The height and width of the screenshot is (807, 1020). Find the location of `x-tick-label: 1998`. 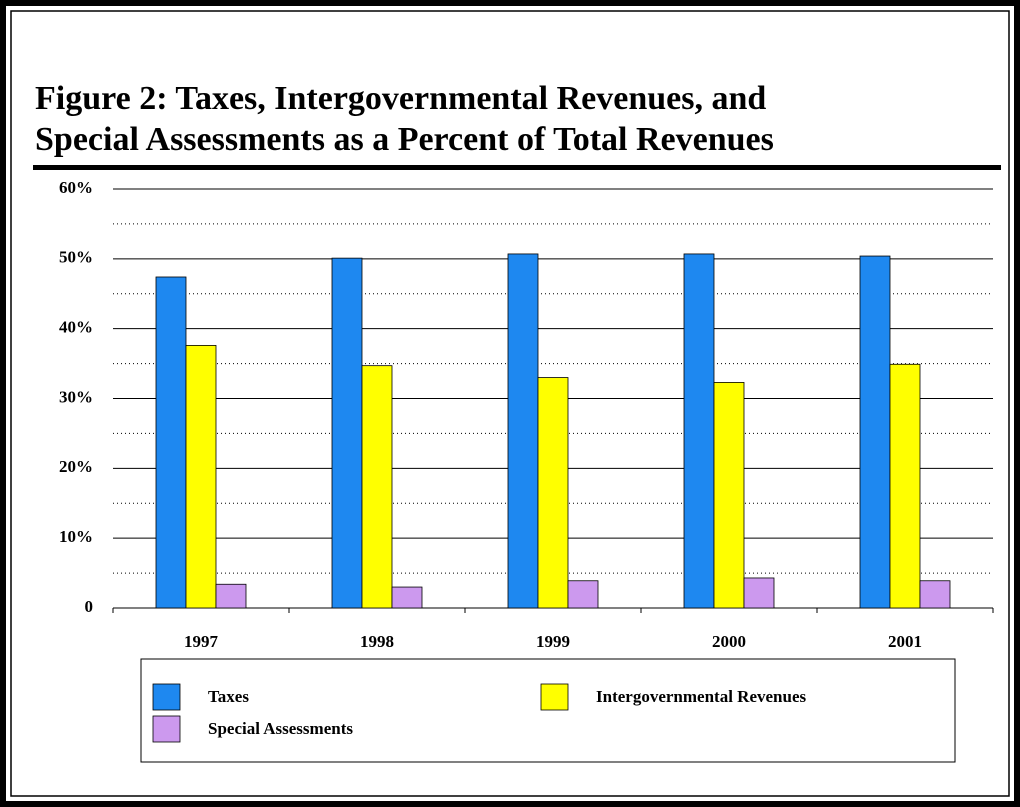

x-tick-label: 1998 is located at coordinates (377, 641).